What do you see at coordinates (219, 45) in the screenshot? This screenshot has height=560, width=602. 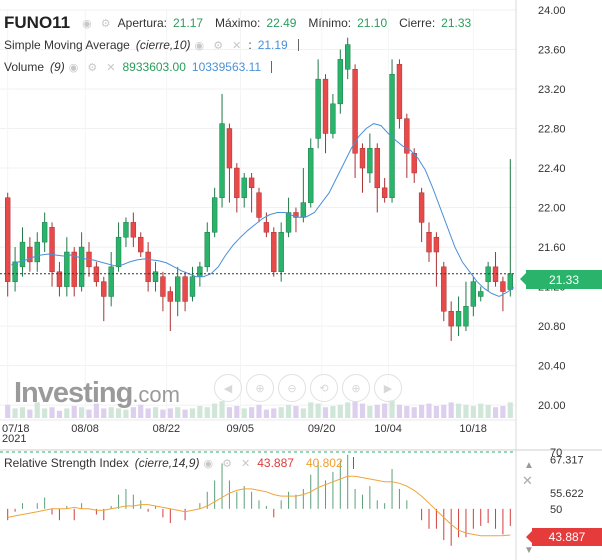 I see `sma-tools-icon: ◉ ⚙ ✕` at bounding box center [219, 45].